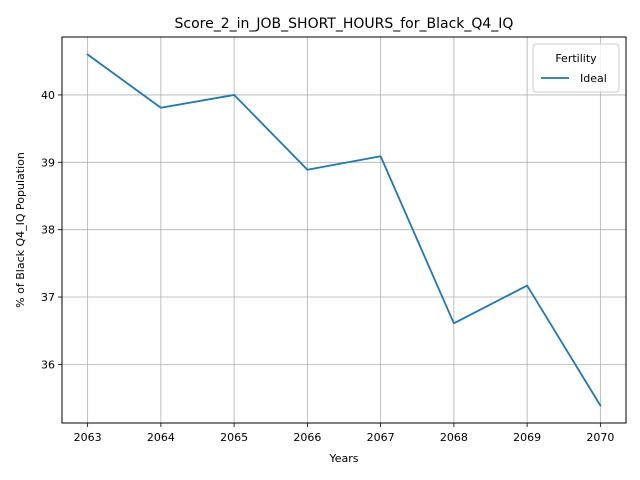 This screenshot has height=480, width=640. Describe the element at coordinates (381, 437) in the screenshot. I see `x-tick-label: 2067` at that location.